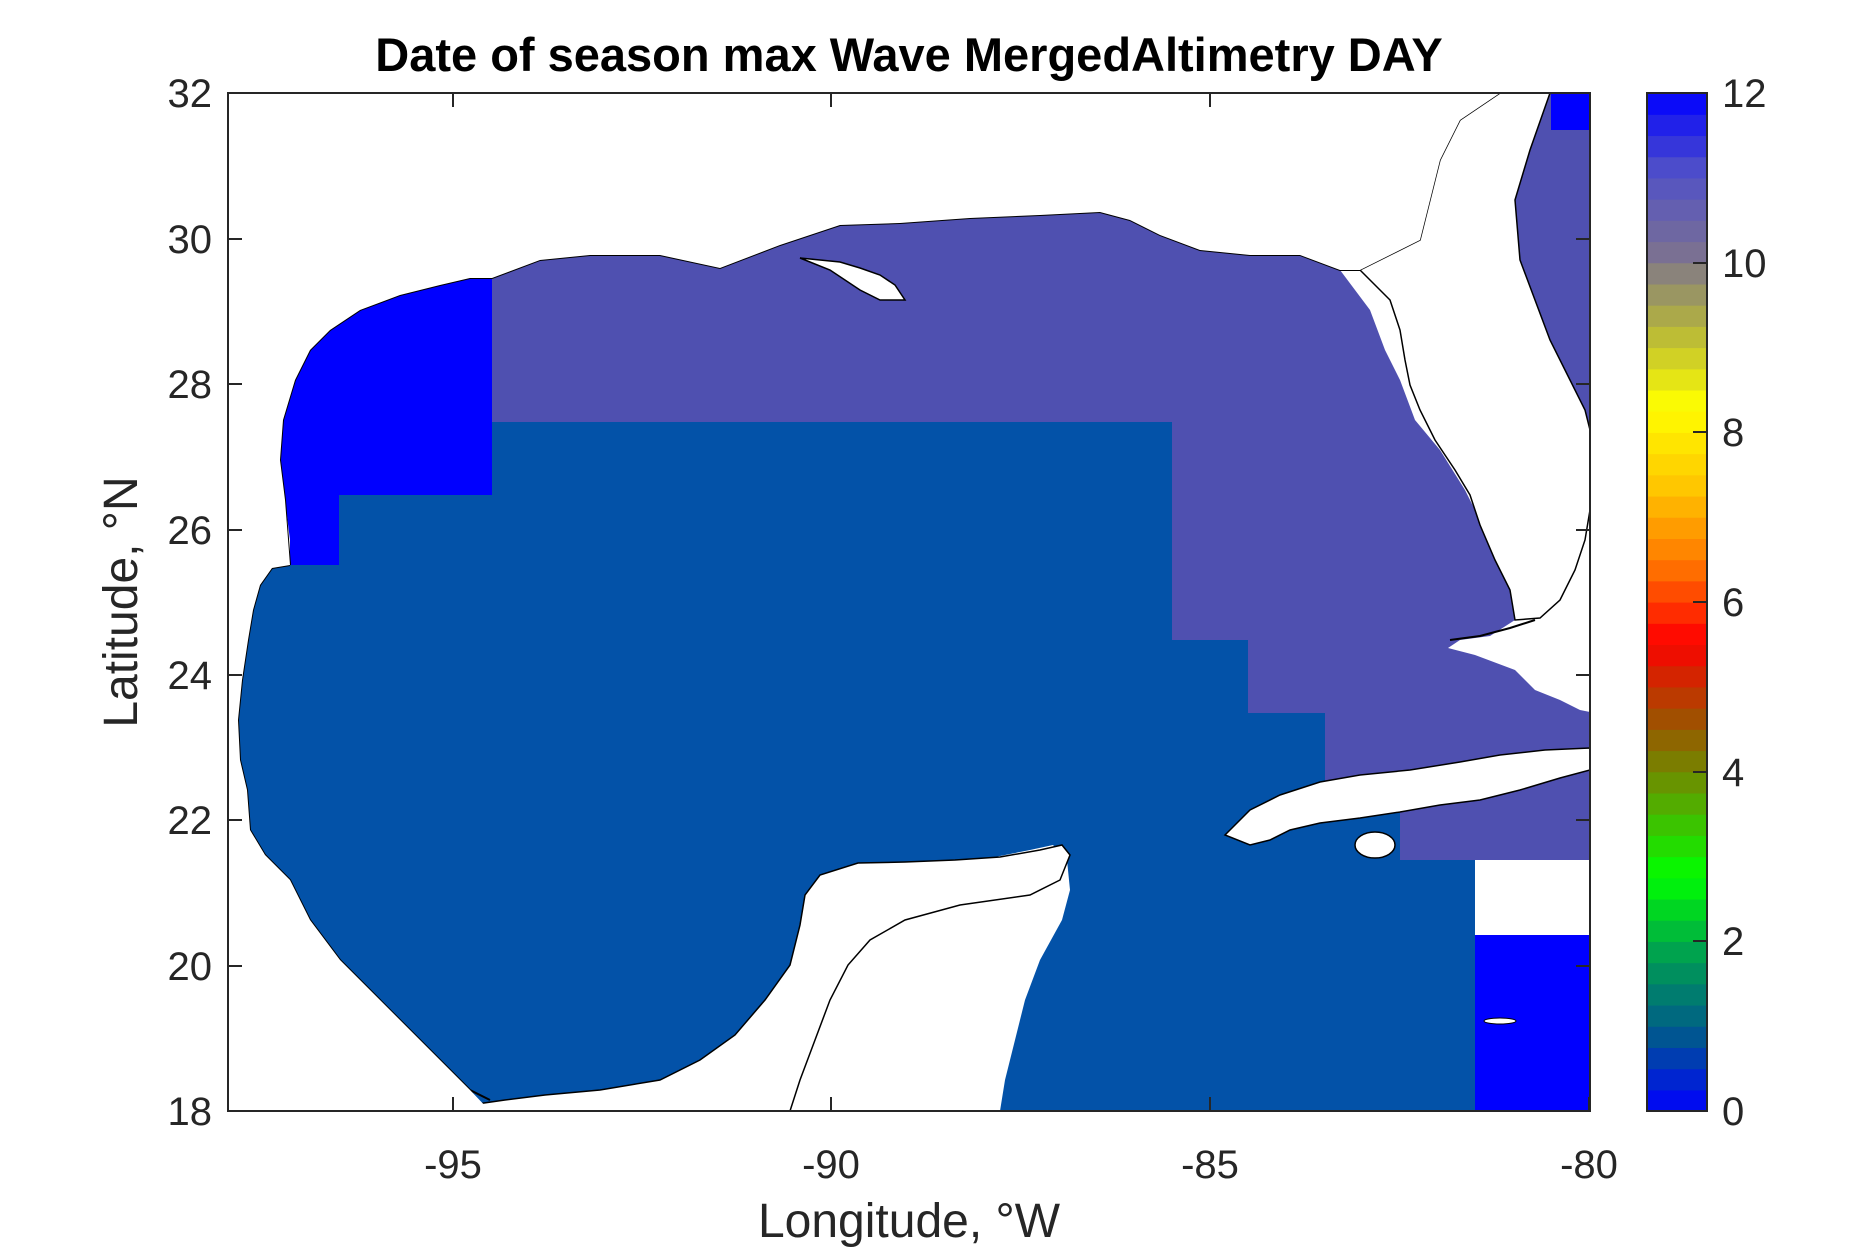  I want to click on colorbar-tick-label: 10, so click(1744, 264).